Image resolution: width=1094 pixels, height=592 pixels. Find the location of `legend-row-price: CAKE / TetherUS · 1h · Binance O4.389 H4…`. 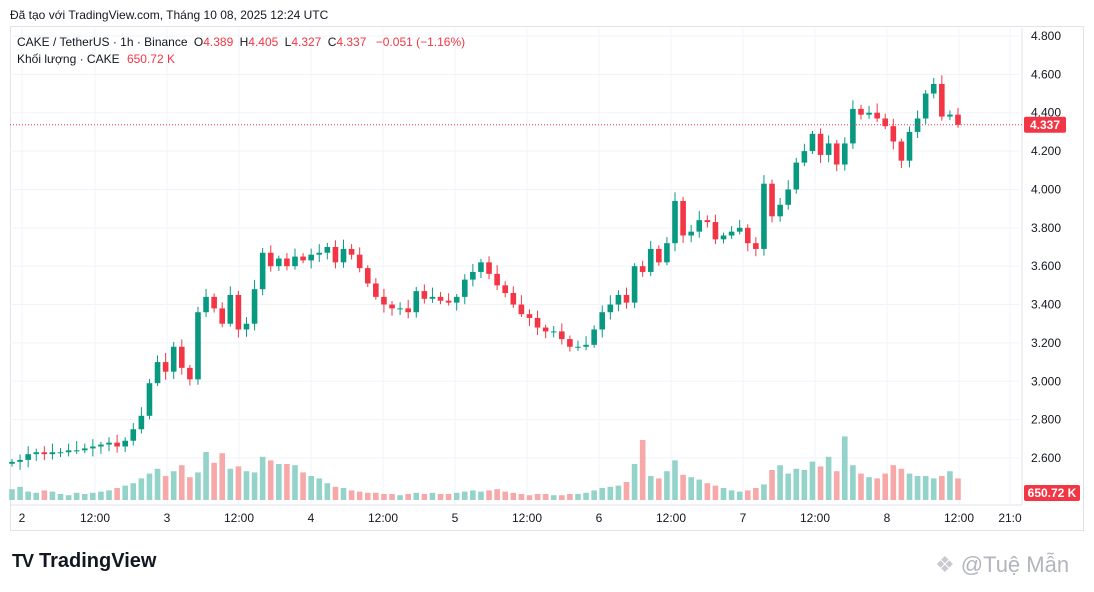

legend-row-price: CAKE / TetherUS · 1h · Binance O4.389 H4… is located at coordinates (241, 42).